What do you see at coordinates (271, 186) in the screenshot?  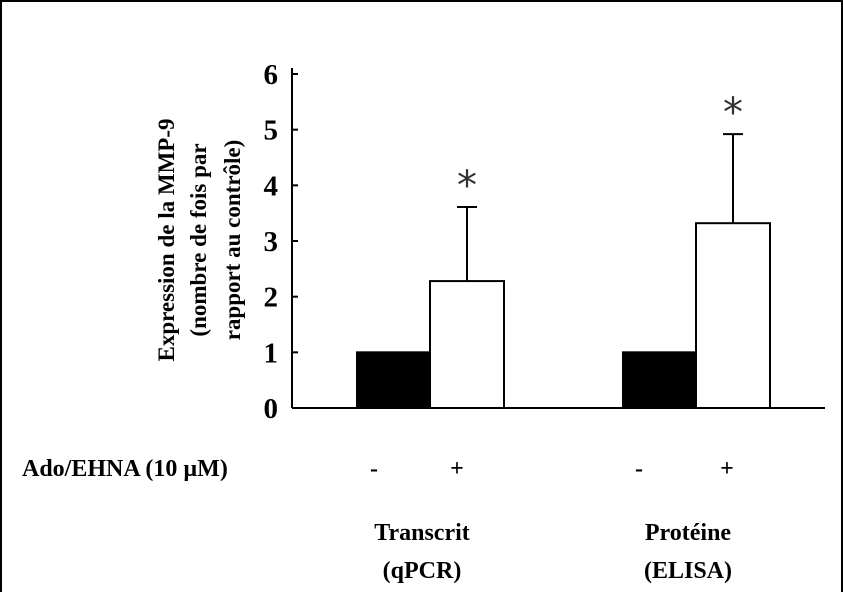 I see `y-tick-label: 4` at bounding box center [271, 186].